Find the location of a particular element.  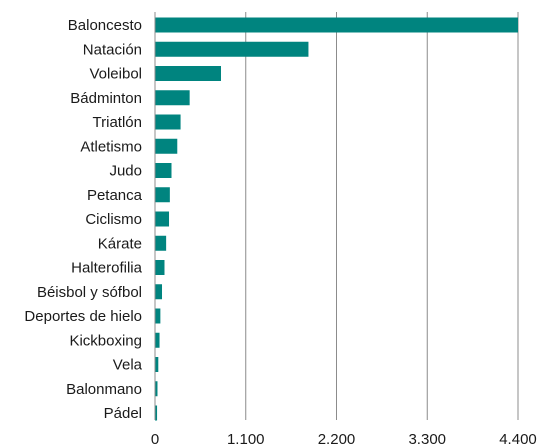

x-tick-label: 2.200 is located at coordinates (337, 438).